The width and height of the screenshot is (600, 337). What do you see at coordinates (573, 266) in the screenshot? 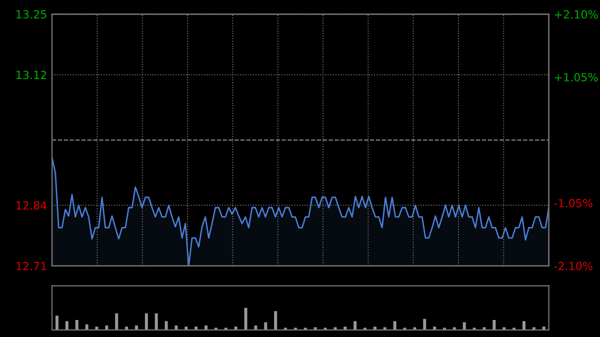
I see `y2-tick-label: -2.10%` at bounding box center [573, 266].